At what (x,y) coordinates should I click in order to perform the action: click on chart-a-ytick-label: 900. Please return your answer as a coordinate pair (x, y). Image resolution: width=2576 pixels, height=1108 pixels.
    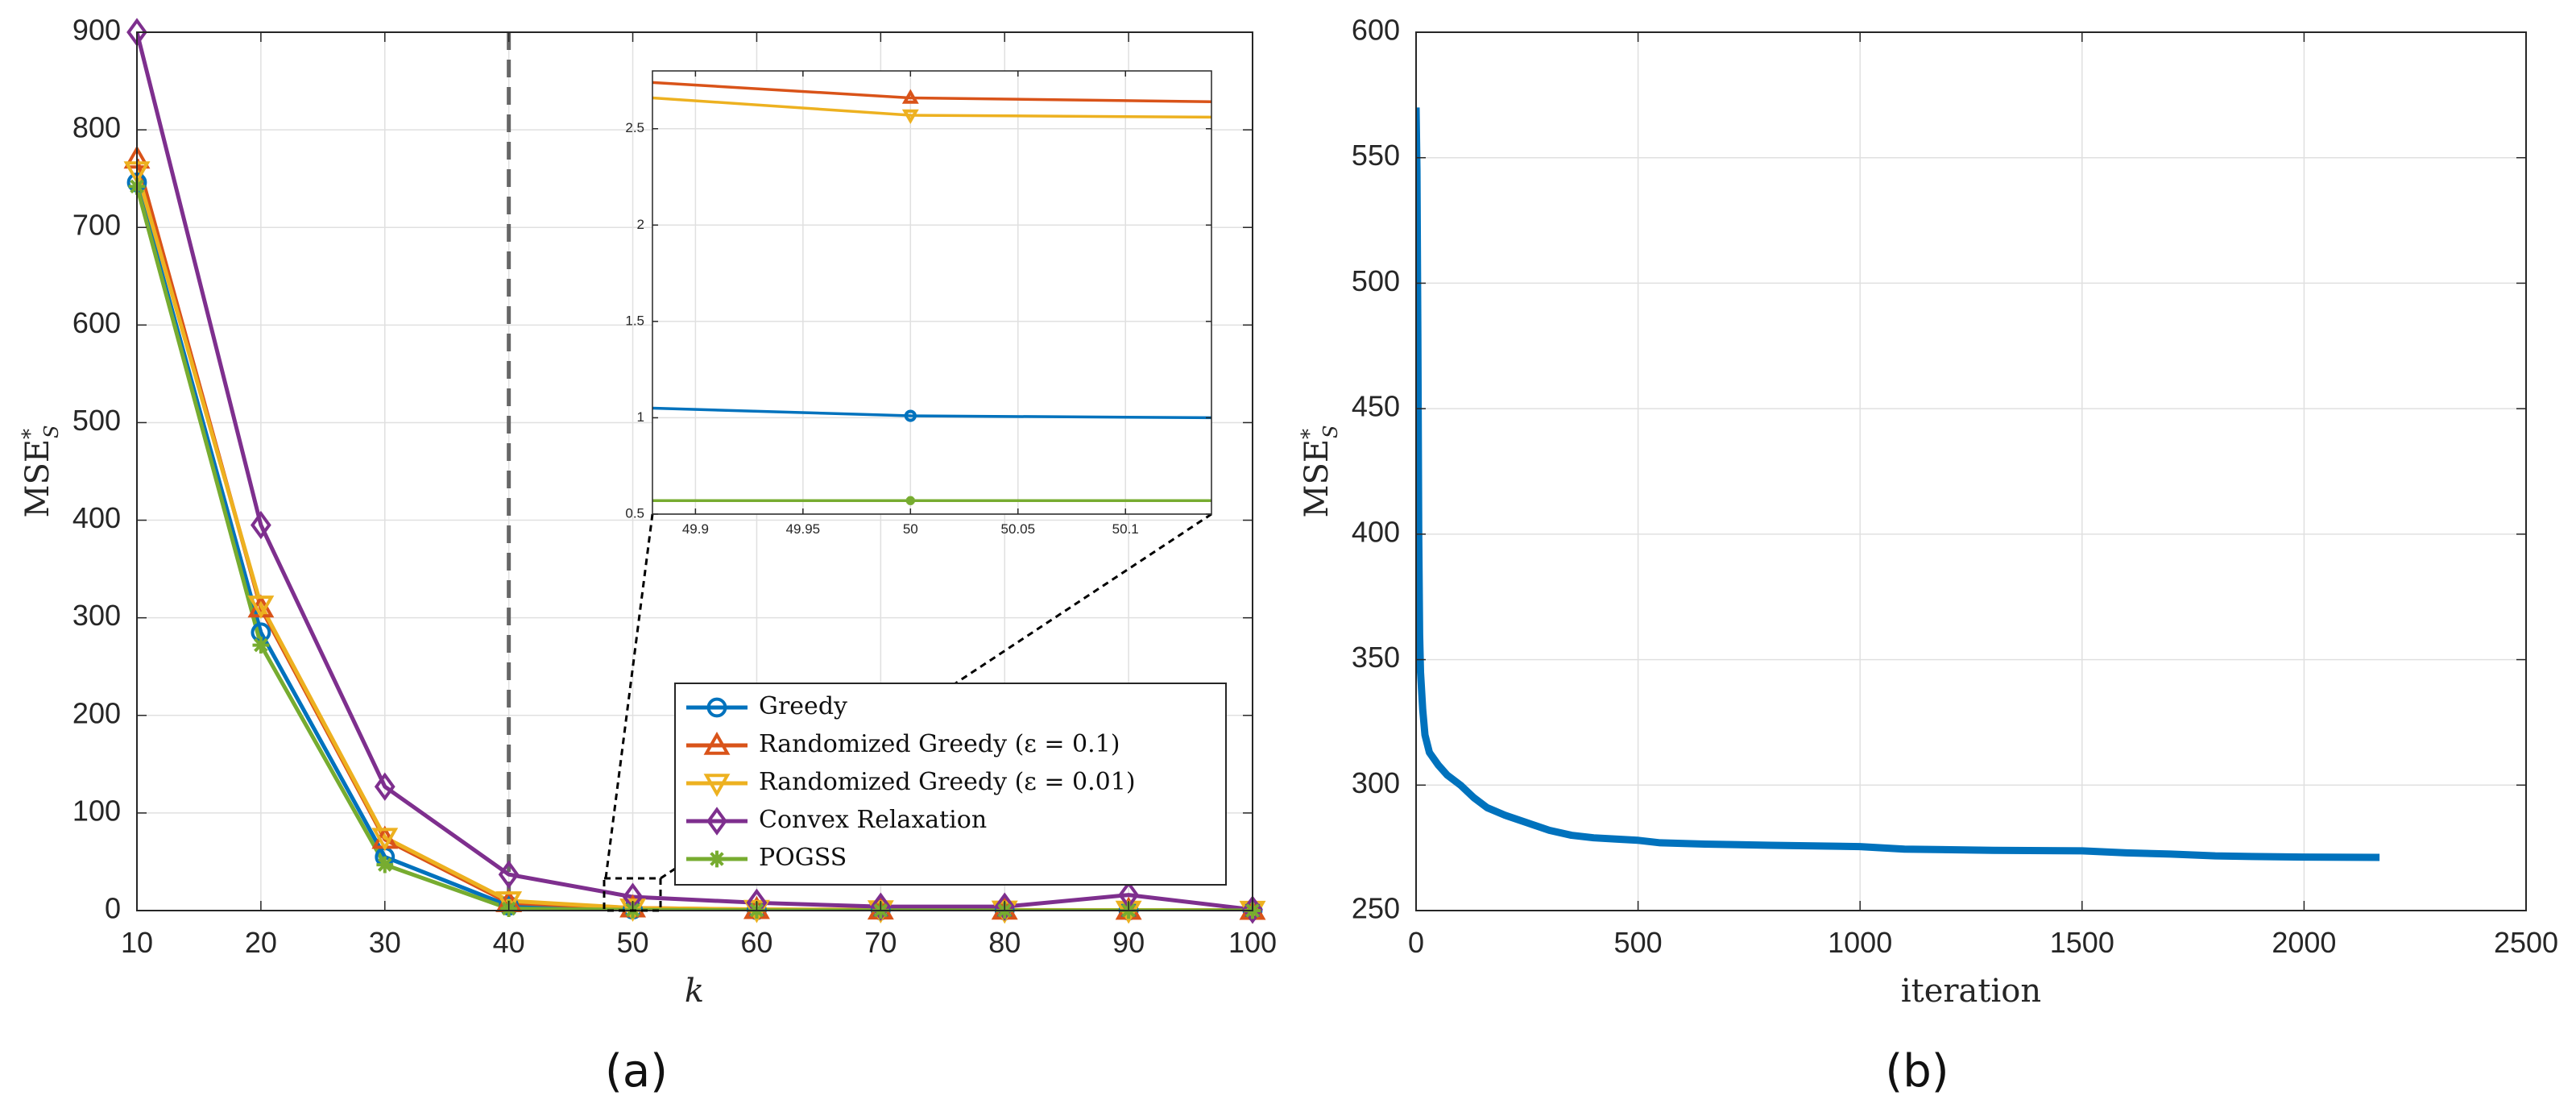
    Looking at the image, I should click on (96, 30).